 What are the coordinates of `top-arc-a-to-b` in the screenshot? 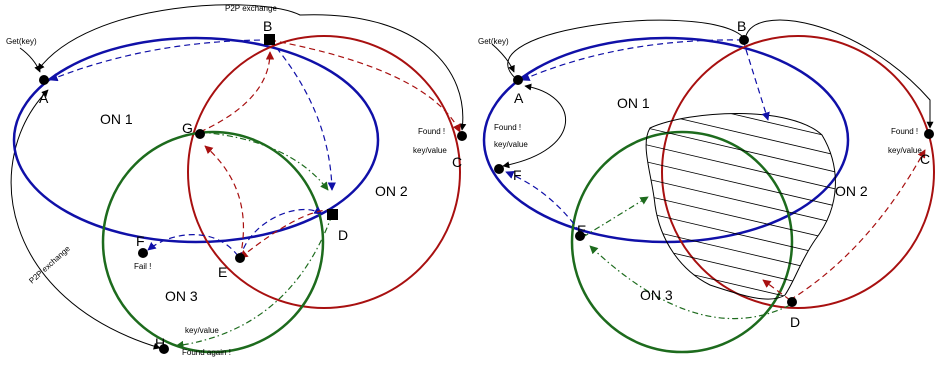 It's located at (625, 51).